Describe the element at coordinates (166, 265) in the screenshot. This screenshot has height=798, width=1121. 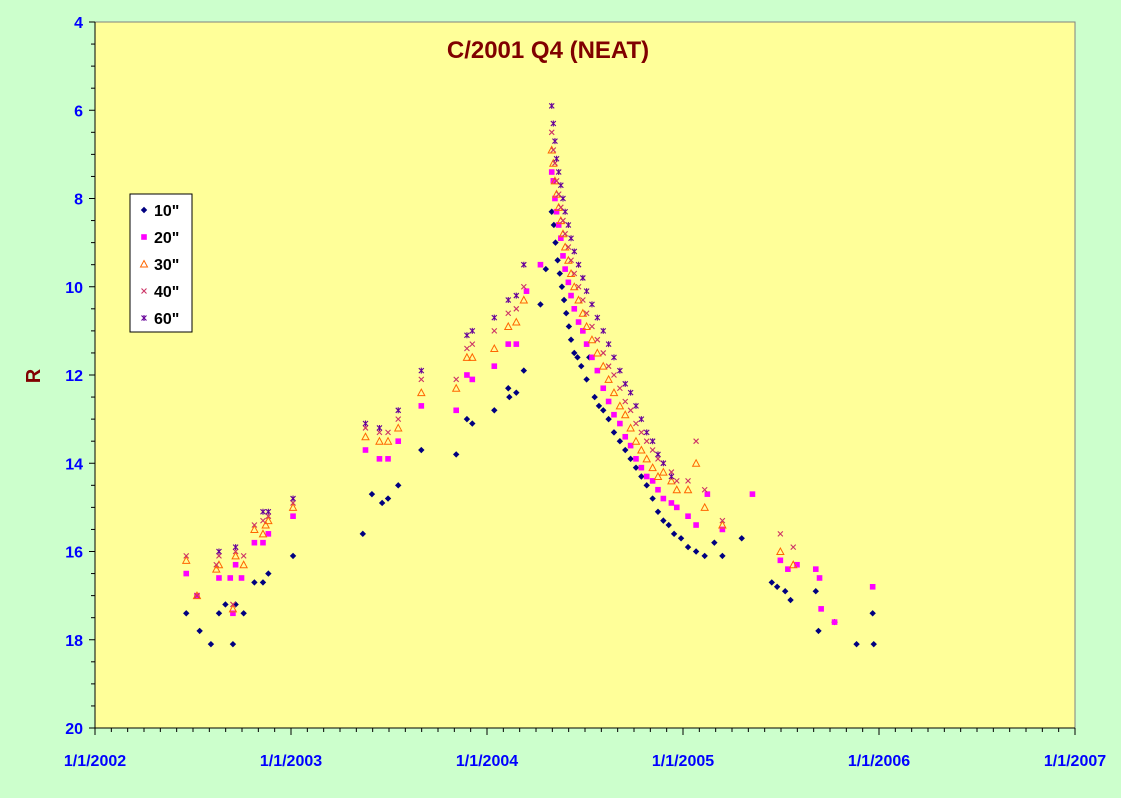
I see `legend-label: 30"` at that location.